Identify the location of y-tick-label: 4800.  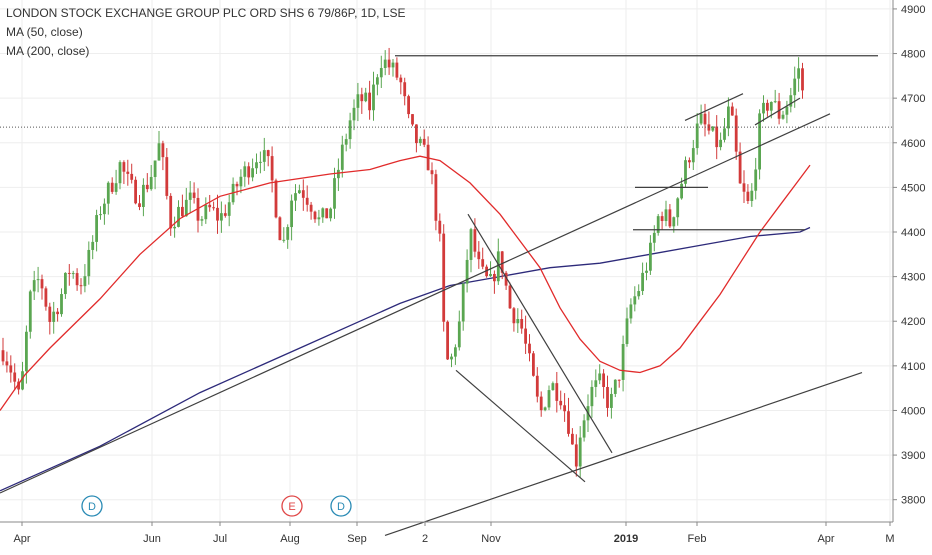
(913, 55).